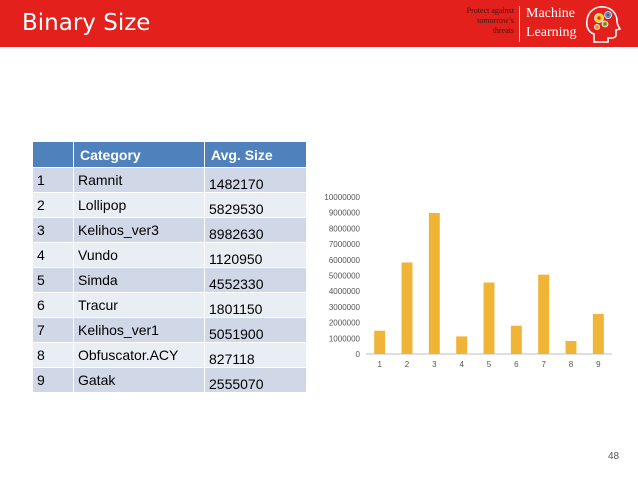 The height and width of the screenshot is (478, 638). I want to click on row-size: 1120950, so click(255, 255).